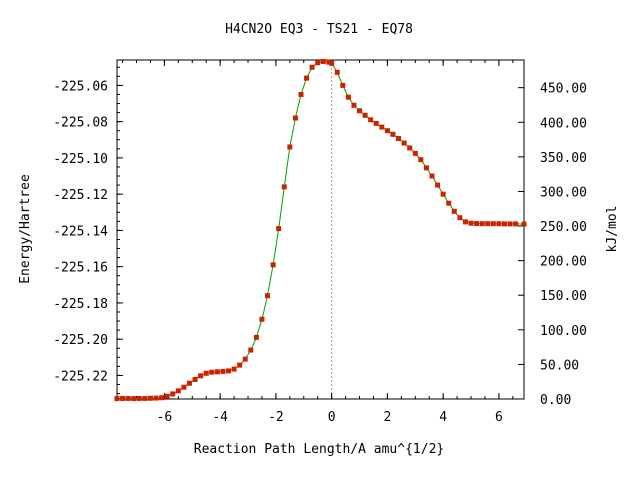  What do you see at coordinates (80, 376) in the screenshot?
I see `y-tick-label: -225.22` at bounding box center [80, 376].